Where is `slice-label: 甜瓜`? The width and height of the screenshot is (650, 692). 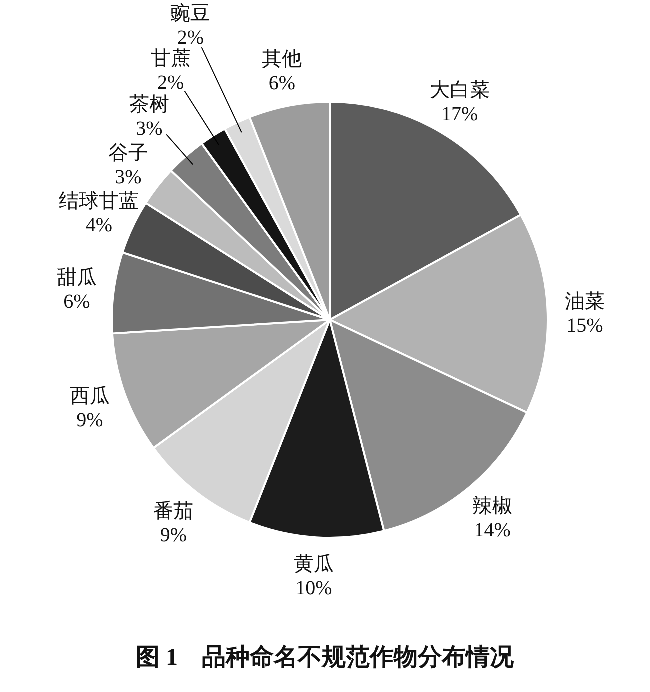 slice-label: 甜瓜 is located at coordinates (76, 278).